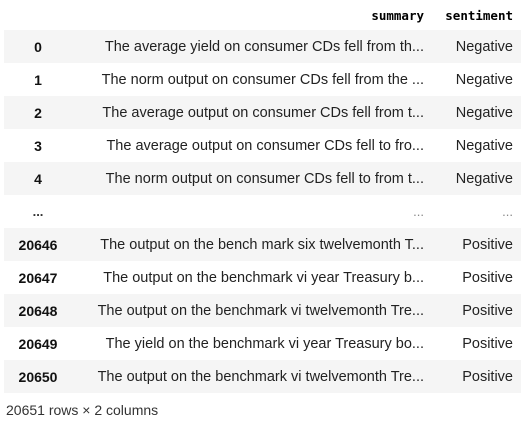 The image size is (525, 425). Describe the element at coordinates (38, 277) in the screenshot. I see `row-index: 20647` at that location.